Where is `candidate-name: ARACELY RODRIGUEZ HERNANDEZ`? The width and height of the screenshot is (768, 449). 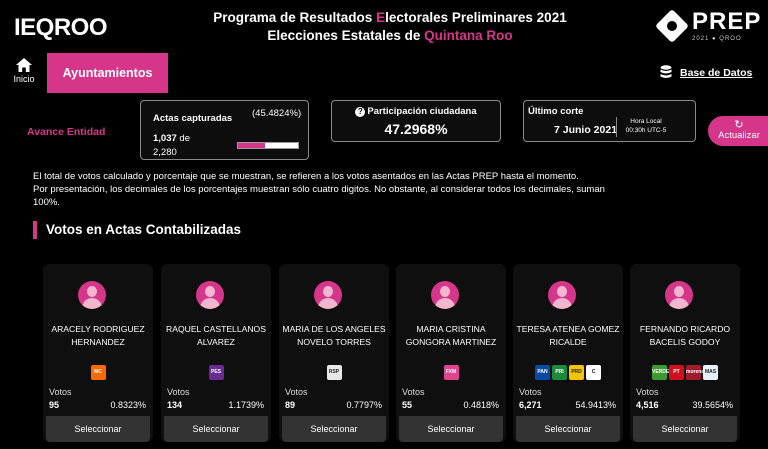
candidate-name: ARACELY RODRIGUEZ HERNANDEZ is located at coordinates (98, 335).